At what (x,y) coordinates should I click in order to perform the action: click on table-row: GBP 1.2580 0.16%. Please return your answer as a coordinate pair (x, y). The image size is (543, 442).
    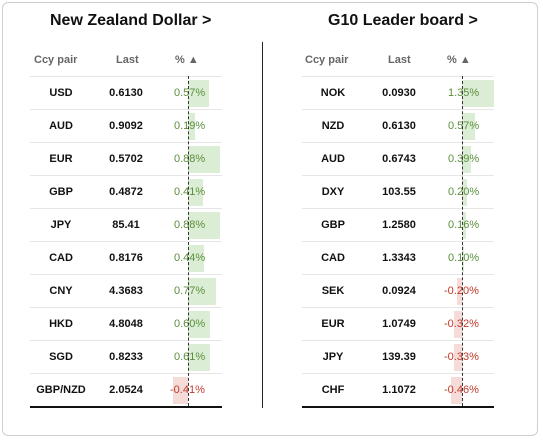
    Looking at the image, I should click on (271, 225).